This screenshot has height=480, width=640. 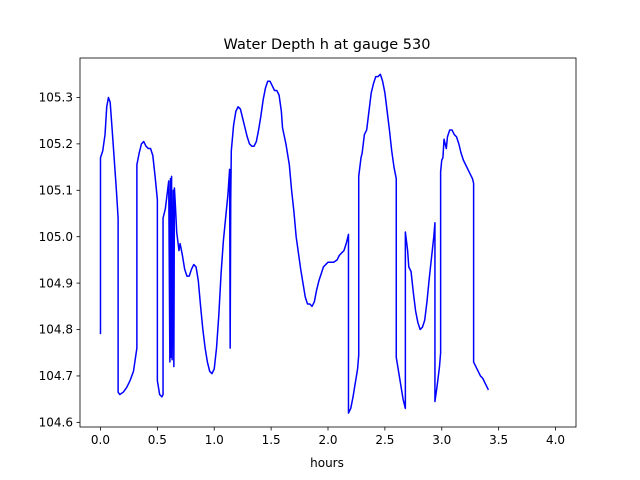 What do you see at coordinates (56, 190) in the screenshot?
I see `y-tick-label: 105.1` at bounding box center [56, 190].